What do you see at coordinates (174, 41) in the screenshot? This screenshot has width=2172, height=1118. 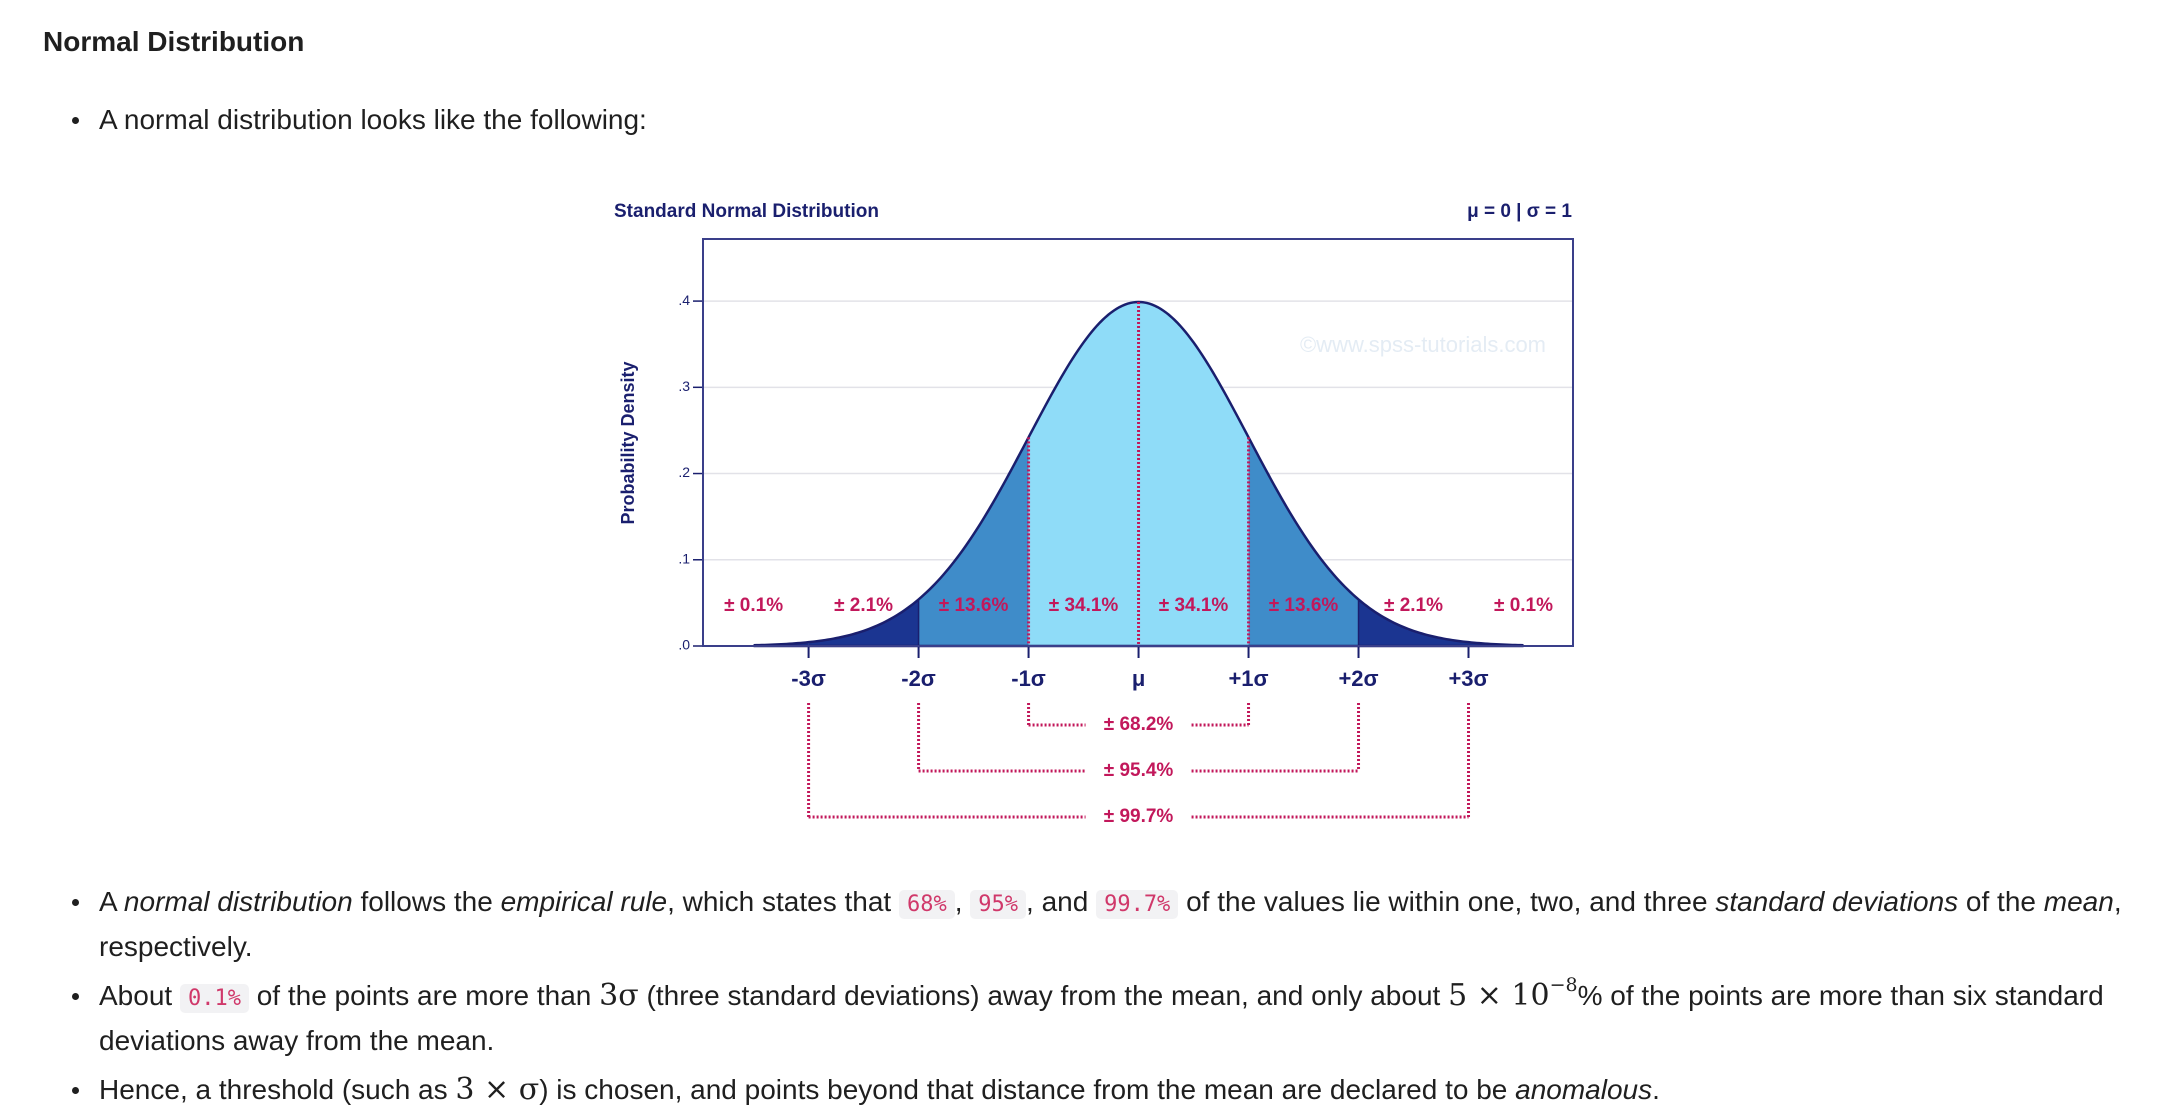 I see `heading: Normal Distribution` at bounding box center [174, 41].